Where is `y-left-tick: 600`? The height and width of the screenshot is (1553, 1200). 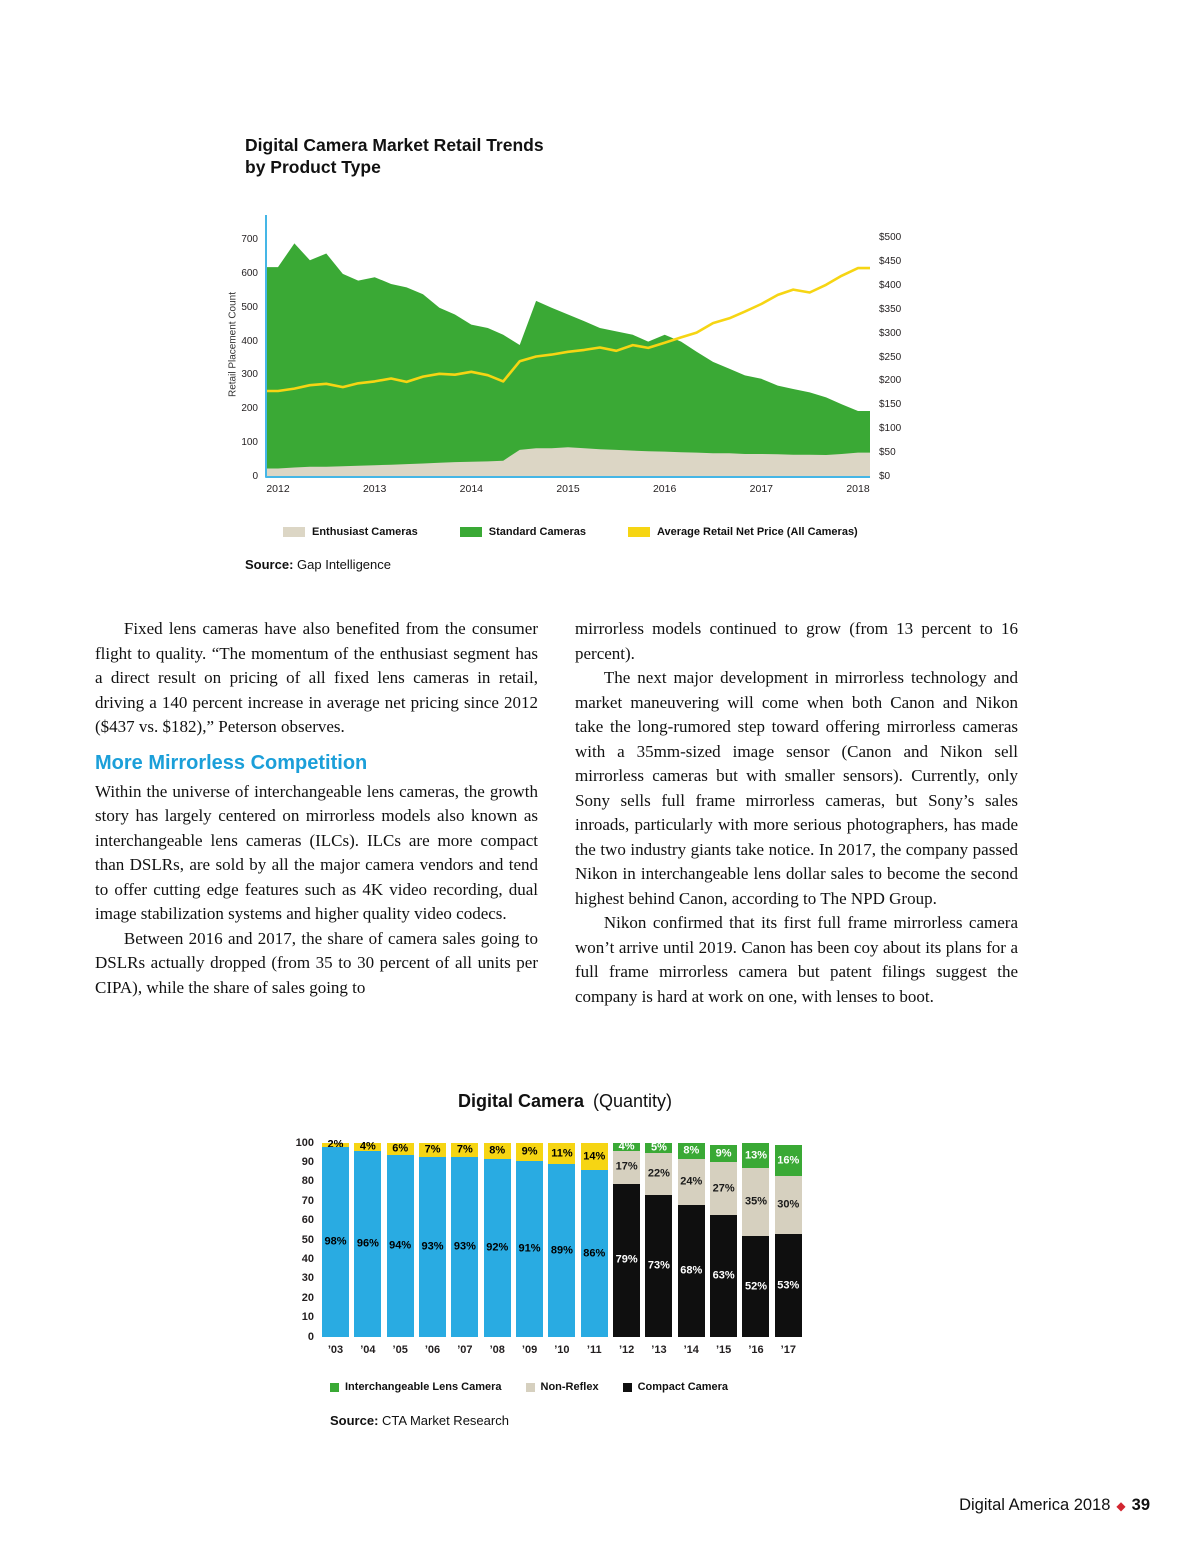
y-left-tick: 600 is located at coordinates (249, 273).